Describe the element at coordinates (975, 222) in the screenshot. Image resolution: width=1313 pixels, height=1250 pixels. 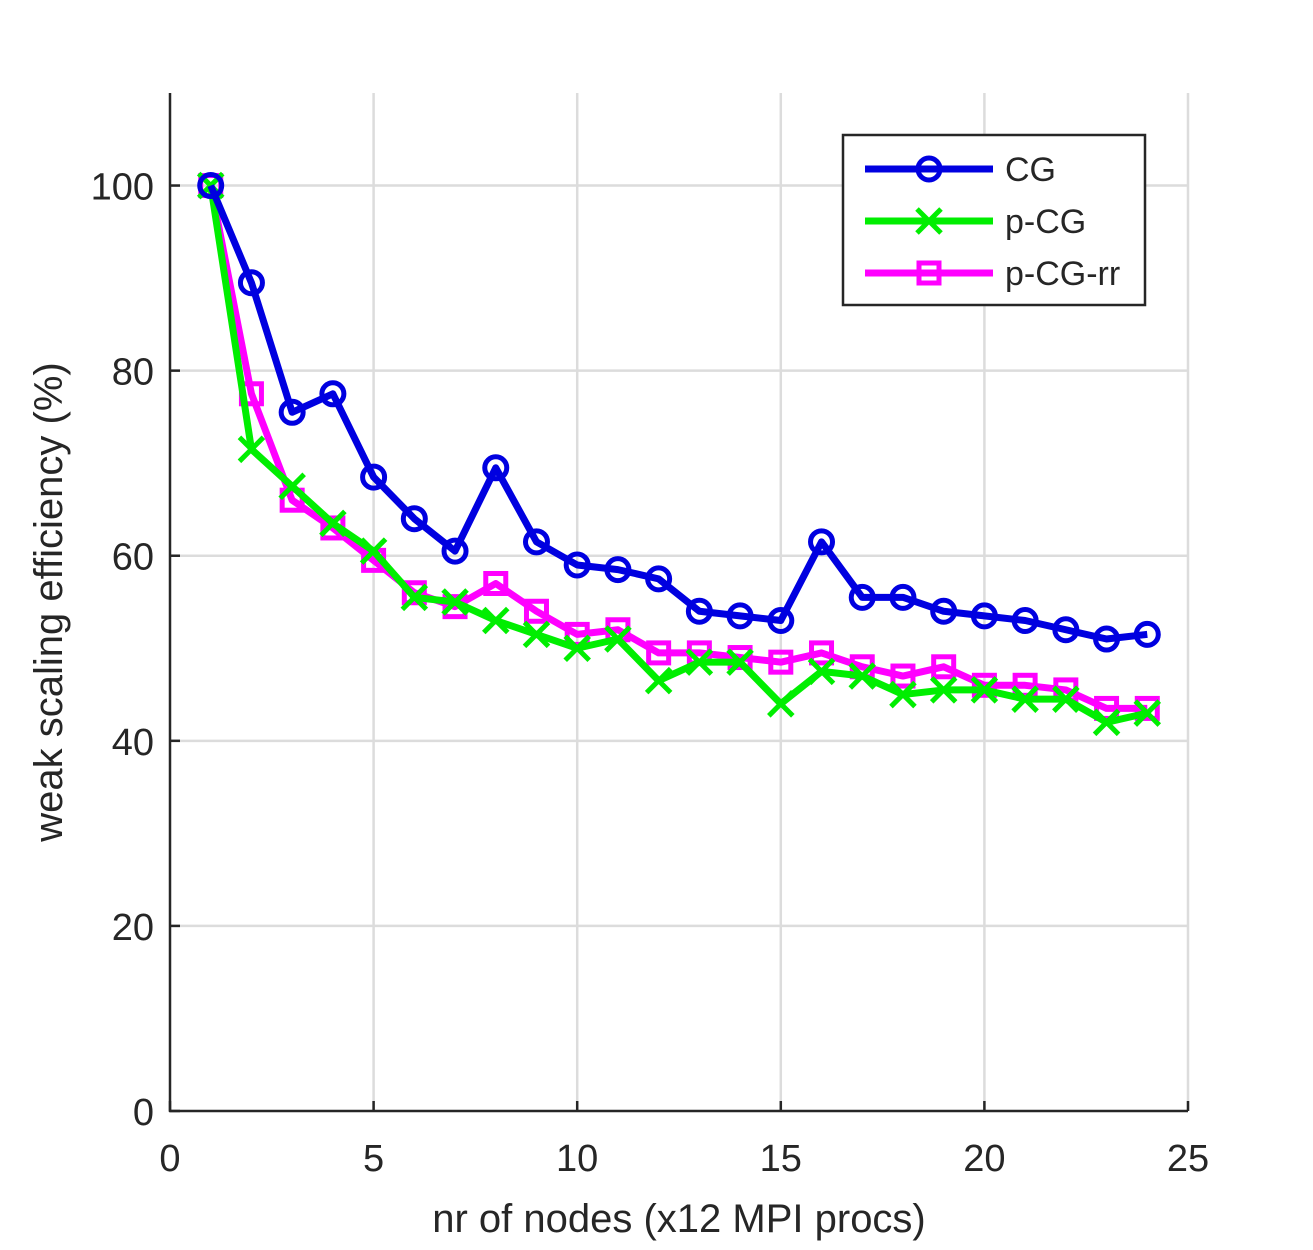
I see `legend-entry-p-cg: p-CG` at that location.